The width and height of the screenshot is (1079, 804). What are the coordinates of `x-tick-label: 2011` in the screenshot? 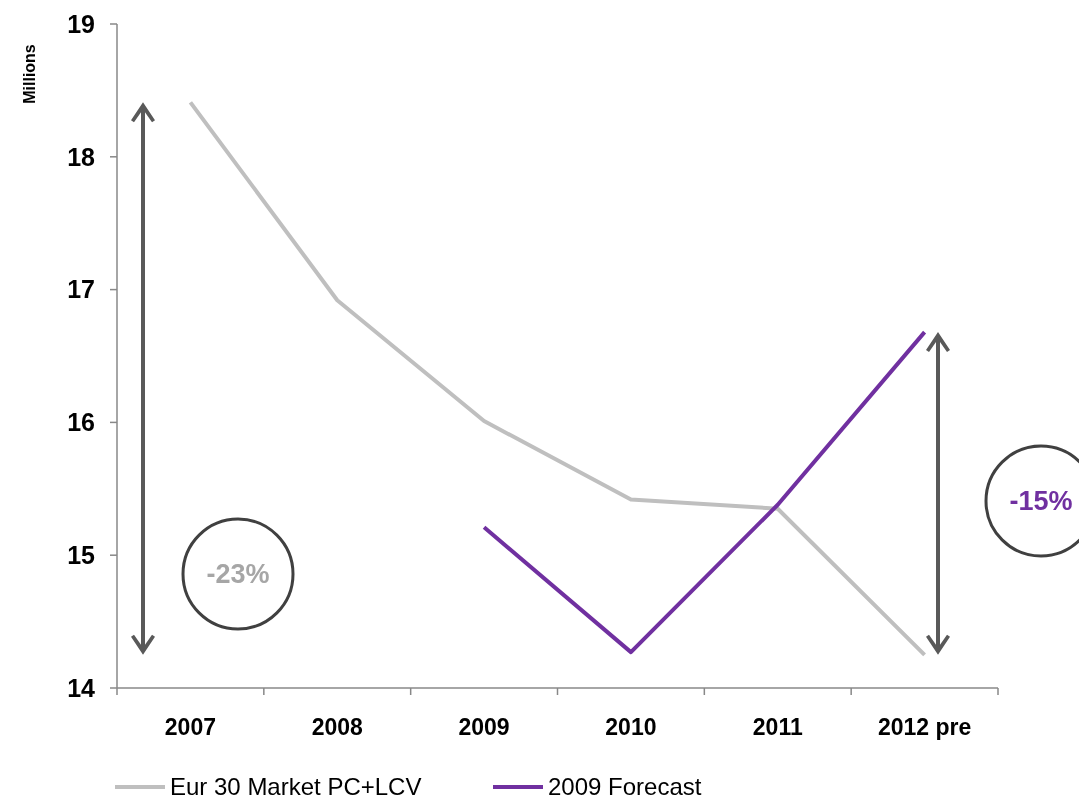 It's located at (777, 727).